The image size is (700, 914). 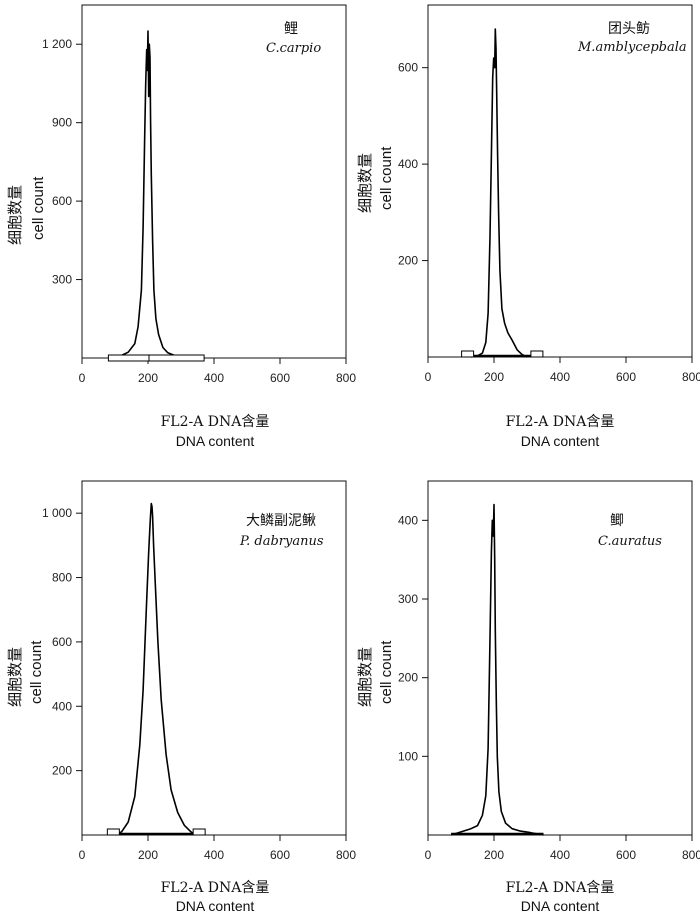 I want to click on species-name-latin: C.carpio, so click(x=294, y=48).